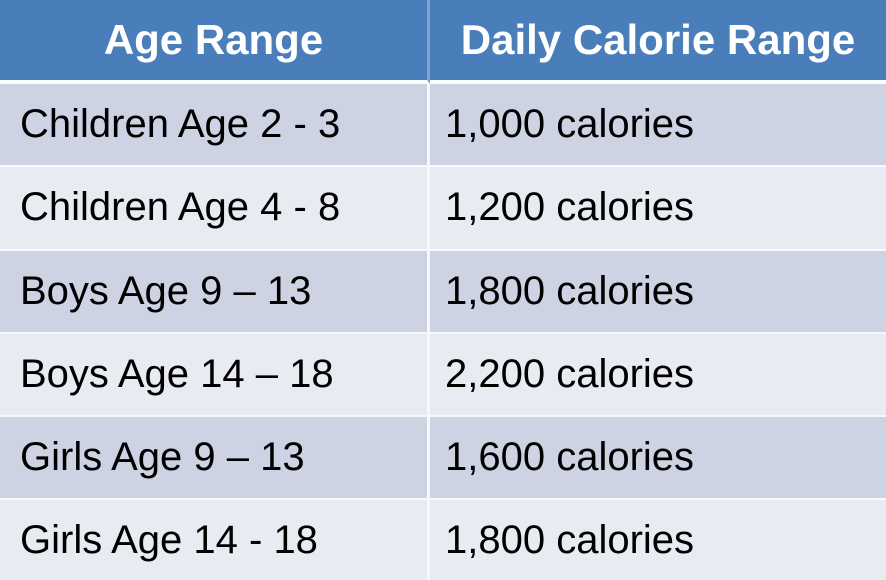 Image resolution: width=886 pixels, height=580 pixels. I want to click on age-cell: Girls Age 9 – 13, so click(215, 459).